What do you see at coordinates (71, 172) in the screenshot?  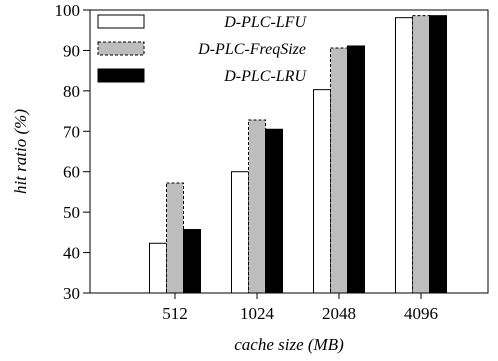 I see `y-tick-label: 60` at bounding box center [71, 172].